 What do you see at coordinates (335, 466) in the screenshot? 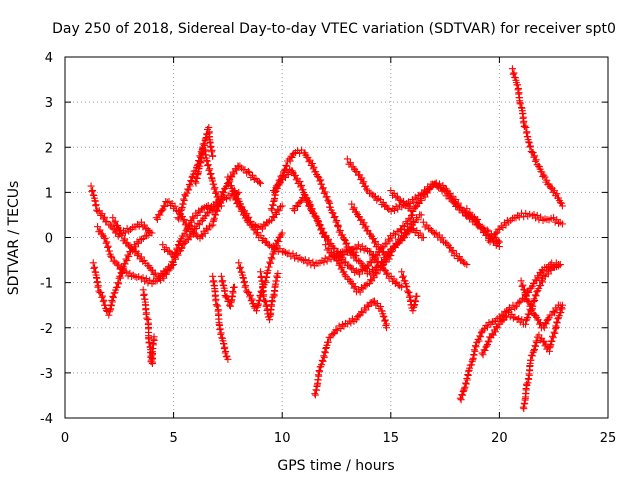
I see `x-axis-label: GPS time / hours` at bounding box center [335, 466].